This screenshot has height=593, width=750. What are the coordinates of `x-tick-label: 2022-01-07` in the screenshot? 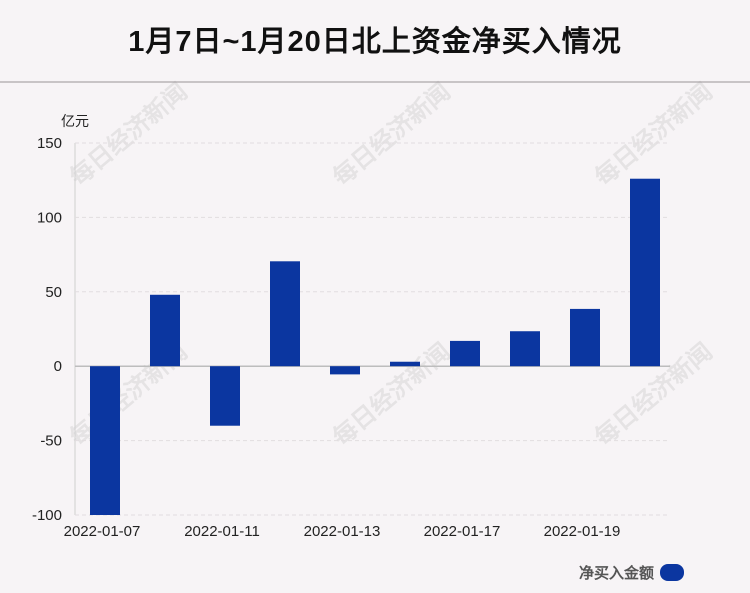 It's located at (102, 531).